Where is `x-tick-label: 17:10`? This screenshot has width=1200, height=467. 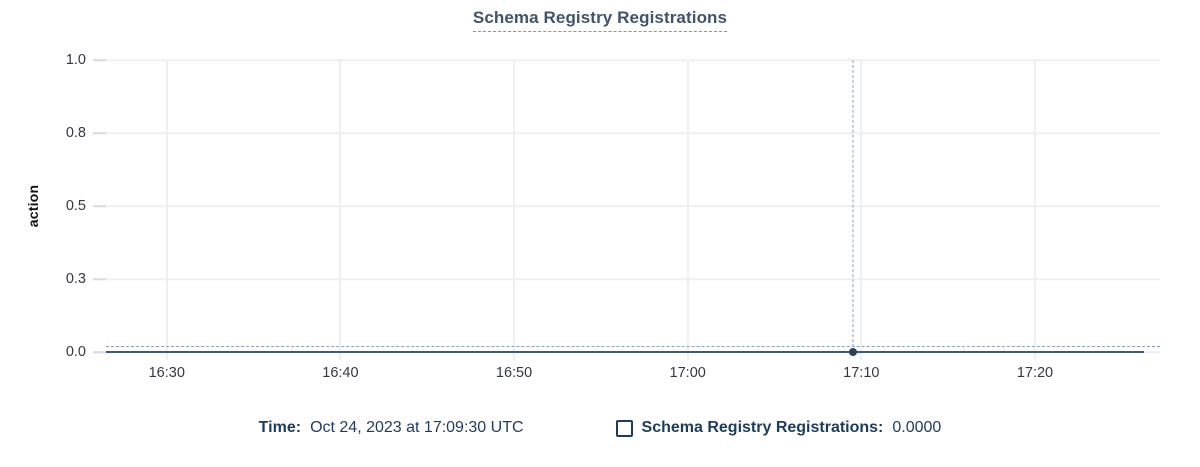 x-tick-label: 17:10 is located at coordinates (861, 373).